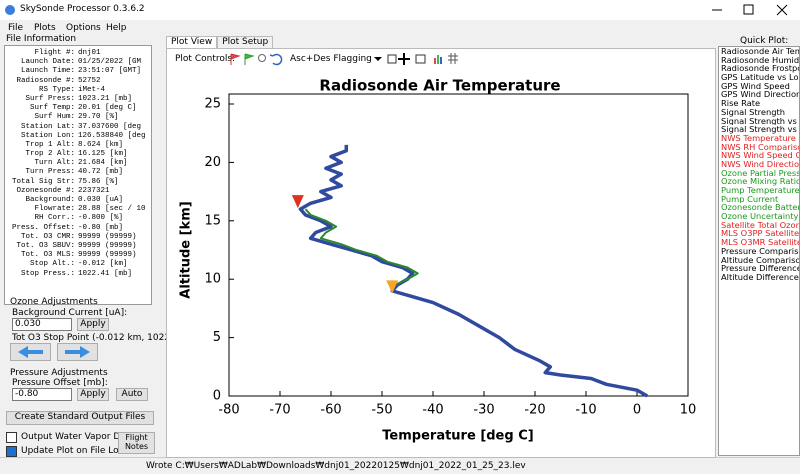  I want to click on quick-plot-item: Ozonesonde Battery, so click(760, 208).